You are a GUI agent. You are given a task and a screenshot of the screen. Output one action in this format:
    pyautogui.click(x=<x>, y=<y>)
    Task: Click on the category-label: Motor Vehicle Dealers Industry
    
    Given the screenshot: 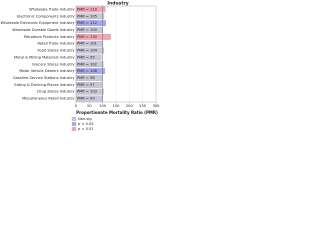 What is the action you would take?
    pyautogui.click(x=47, y=71)
    